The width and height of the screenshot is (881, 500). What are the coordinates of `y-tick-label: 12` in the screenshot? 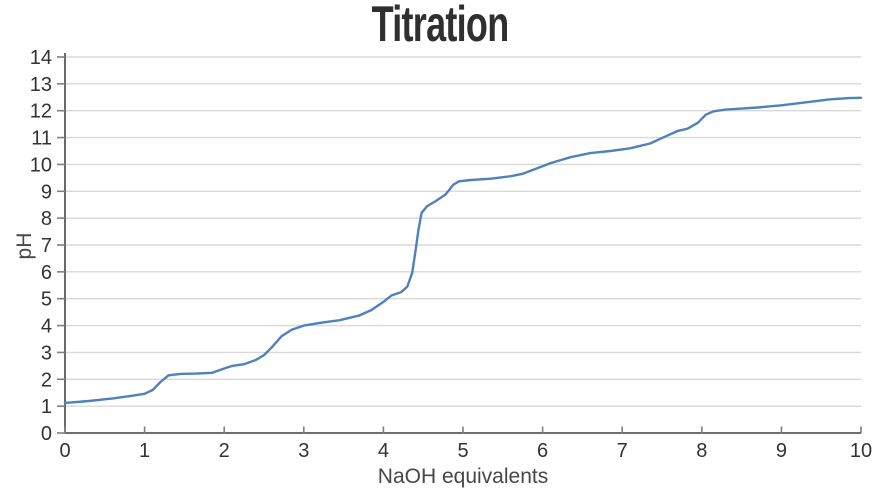 It's located at (41, 112).